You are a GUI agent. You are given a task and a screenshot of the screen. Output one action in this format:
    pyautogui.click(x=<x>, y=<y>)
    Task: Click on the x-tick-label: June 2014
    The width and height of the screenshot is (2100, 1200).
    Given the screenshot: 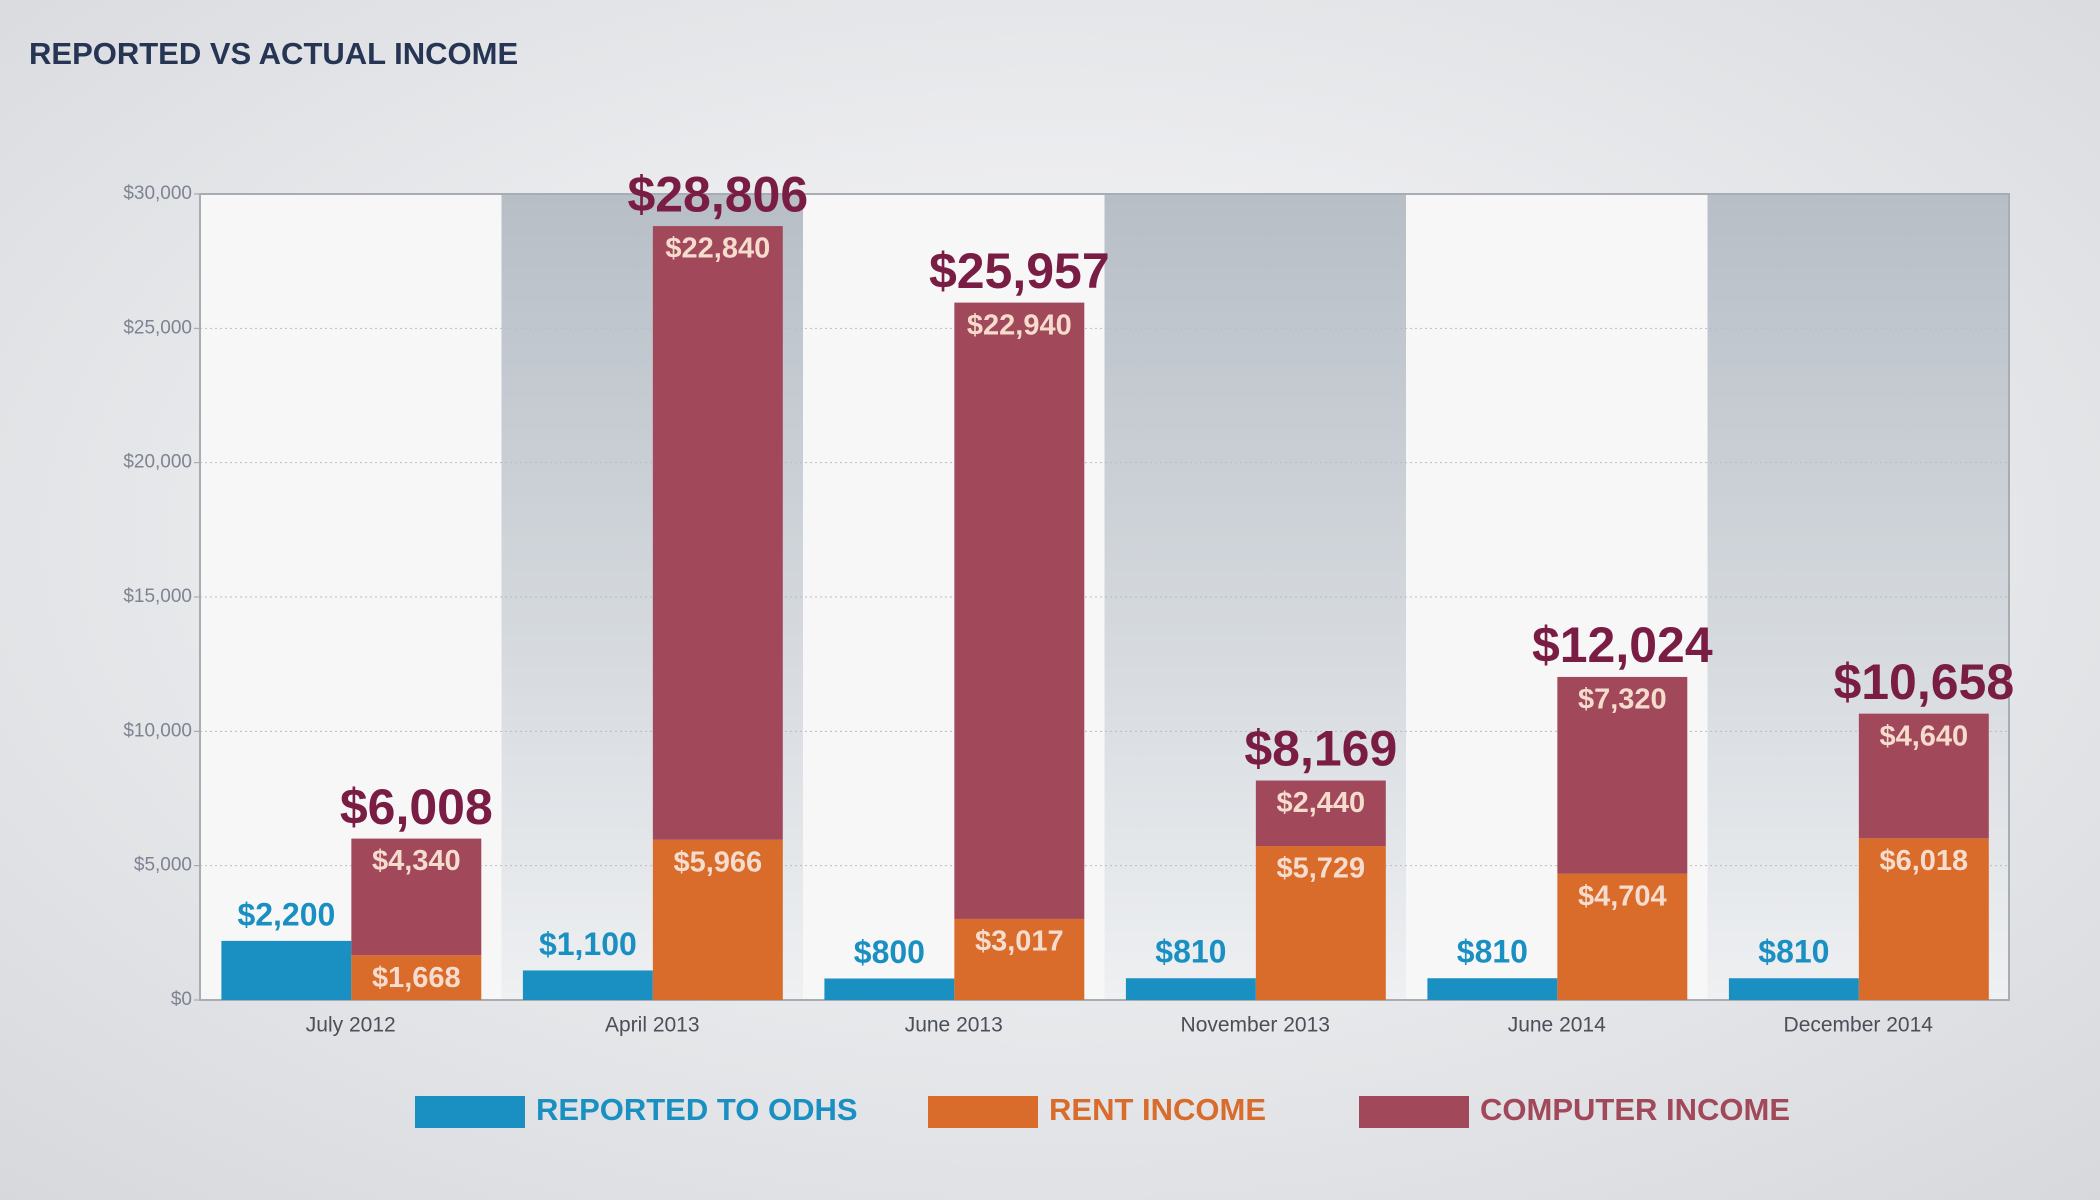 What is the action you would take?
    pyautogui.click(x=1557, y=1025)
    